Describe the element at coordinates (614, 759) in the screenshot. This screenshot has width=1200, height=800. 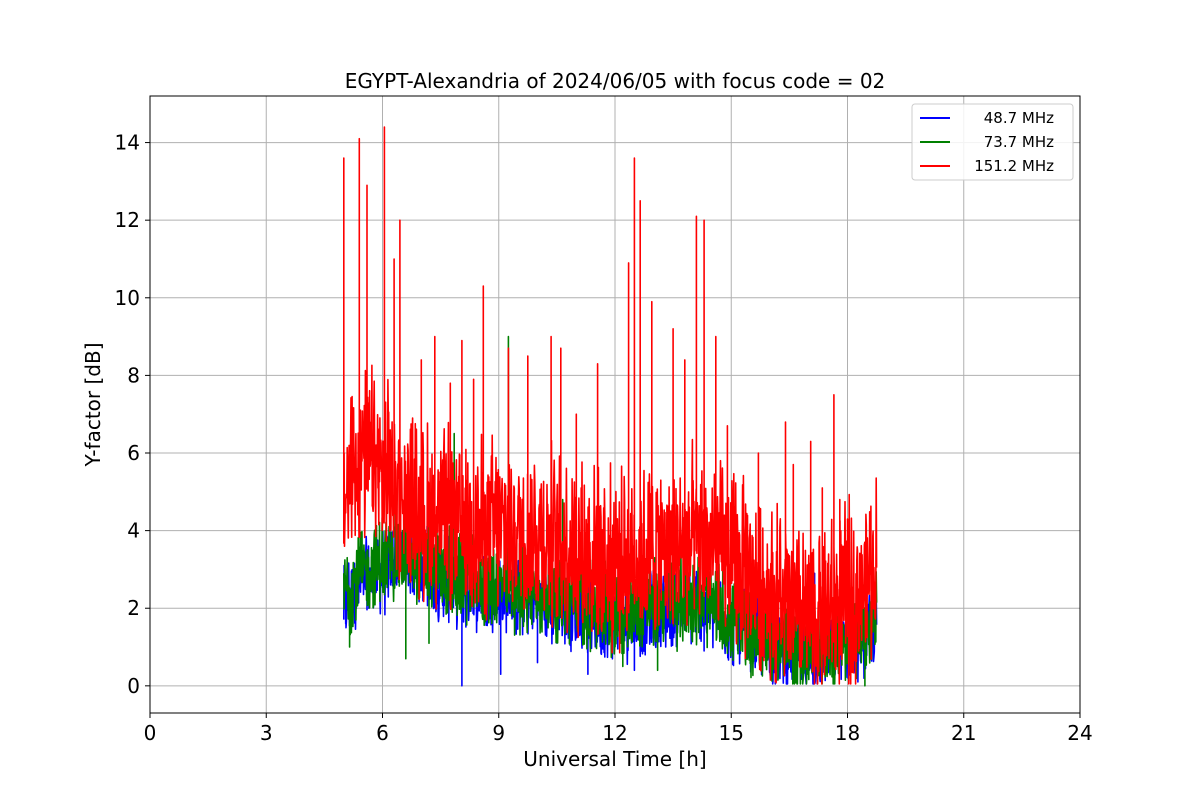
I see `x-axis-label: Universal Time [h]` at that location.